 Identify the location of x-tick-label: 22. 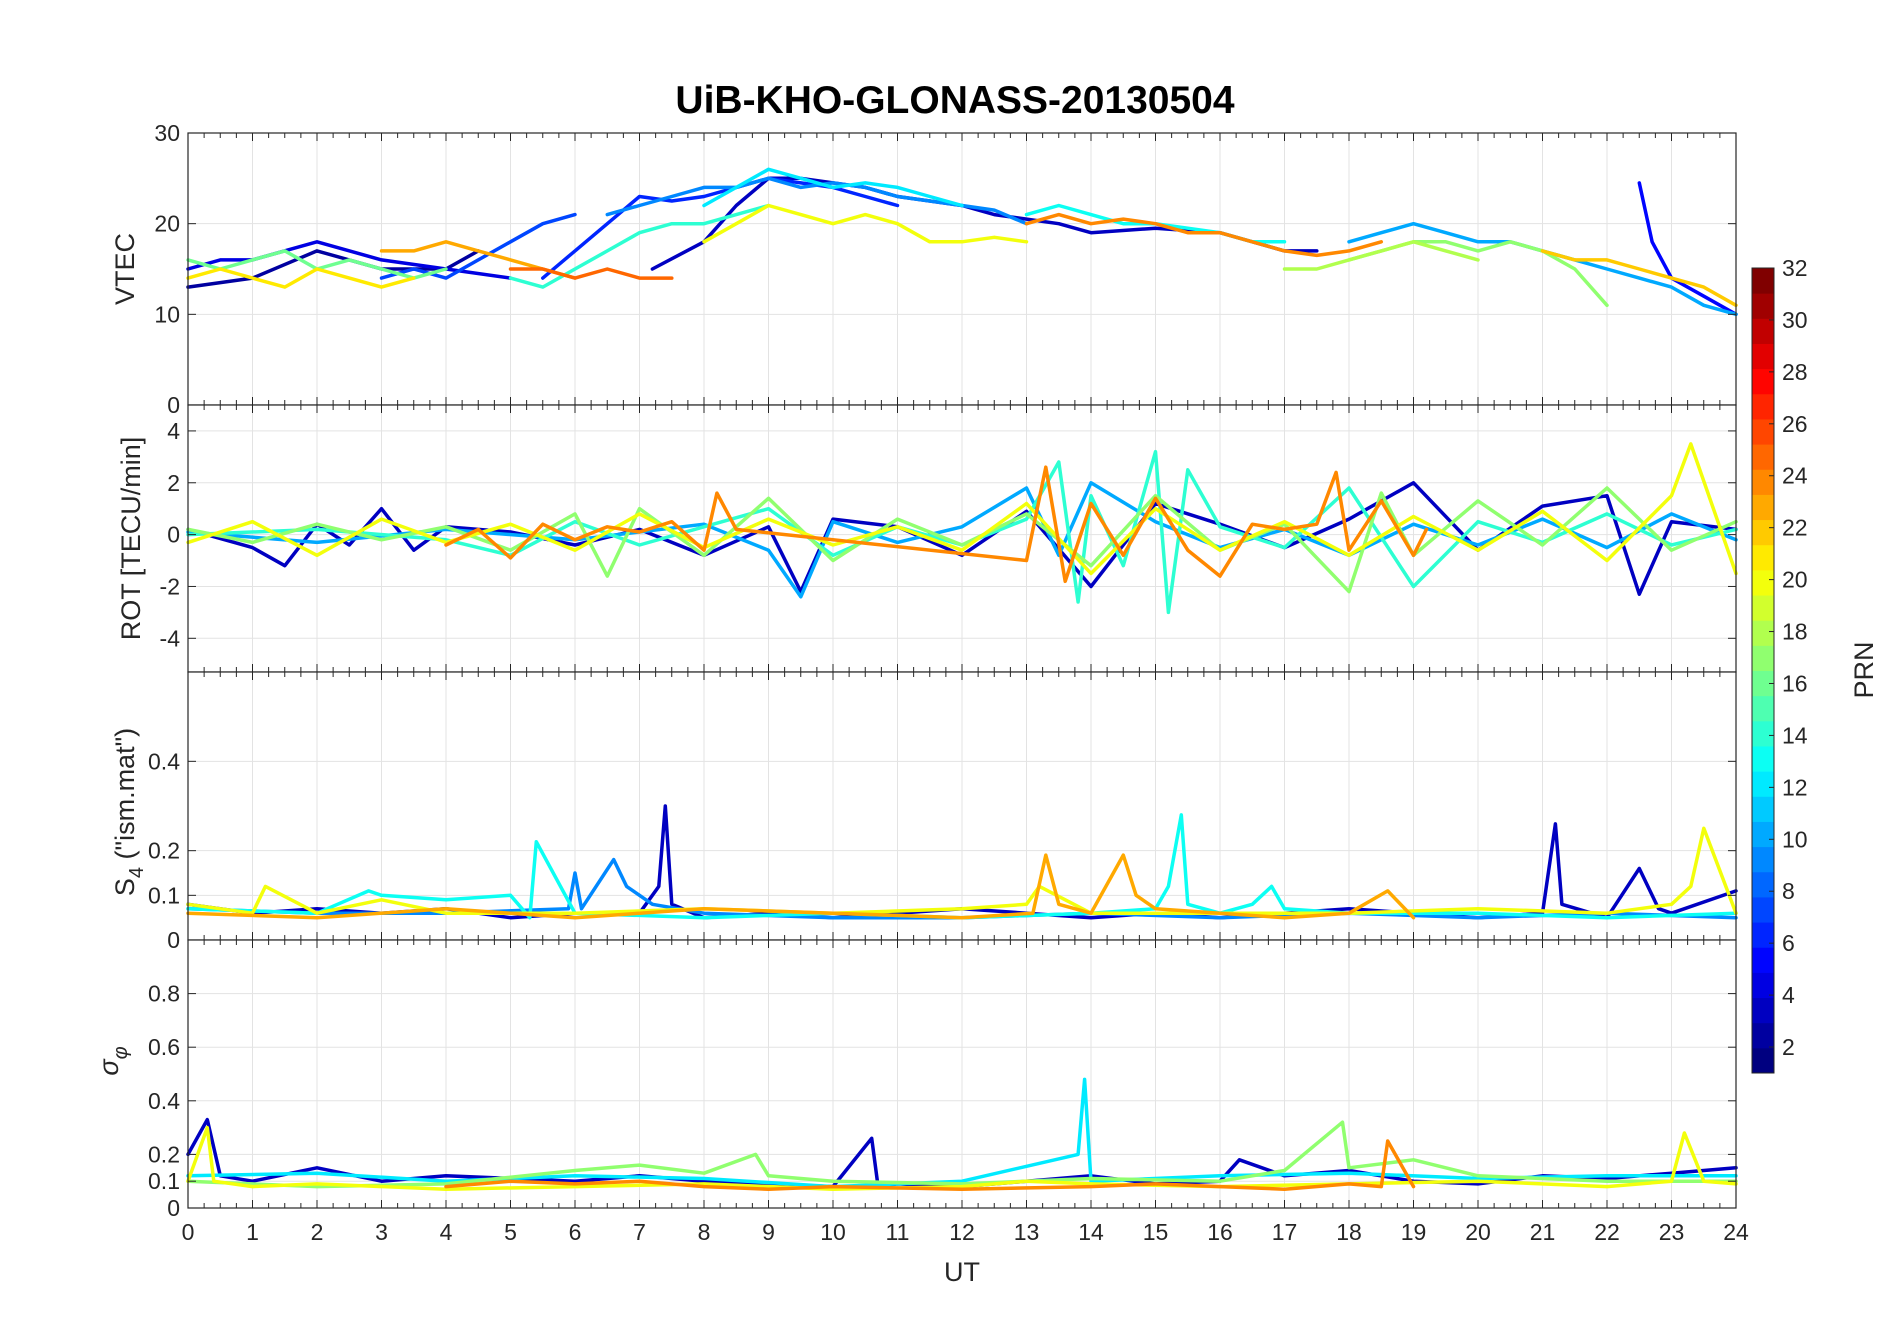
(1607, 1232).